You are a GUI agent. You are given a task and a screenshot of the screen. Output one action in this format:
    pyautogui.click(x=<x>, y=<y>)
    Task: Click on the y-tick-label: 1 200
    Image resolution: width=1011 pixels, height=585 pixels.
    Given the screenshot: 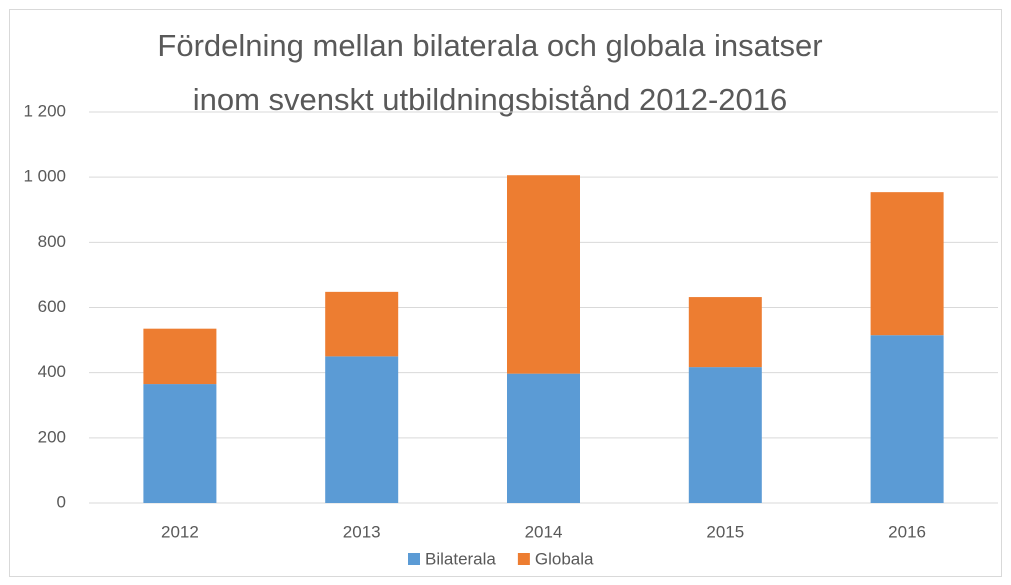 What is the action you would take?
    pyautogui.click(x=44, y=110)
    